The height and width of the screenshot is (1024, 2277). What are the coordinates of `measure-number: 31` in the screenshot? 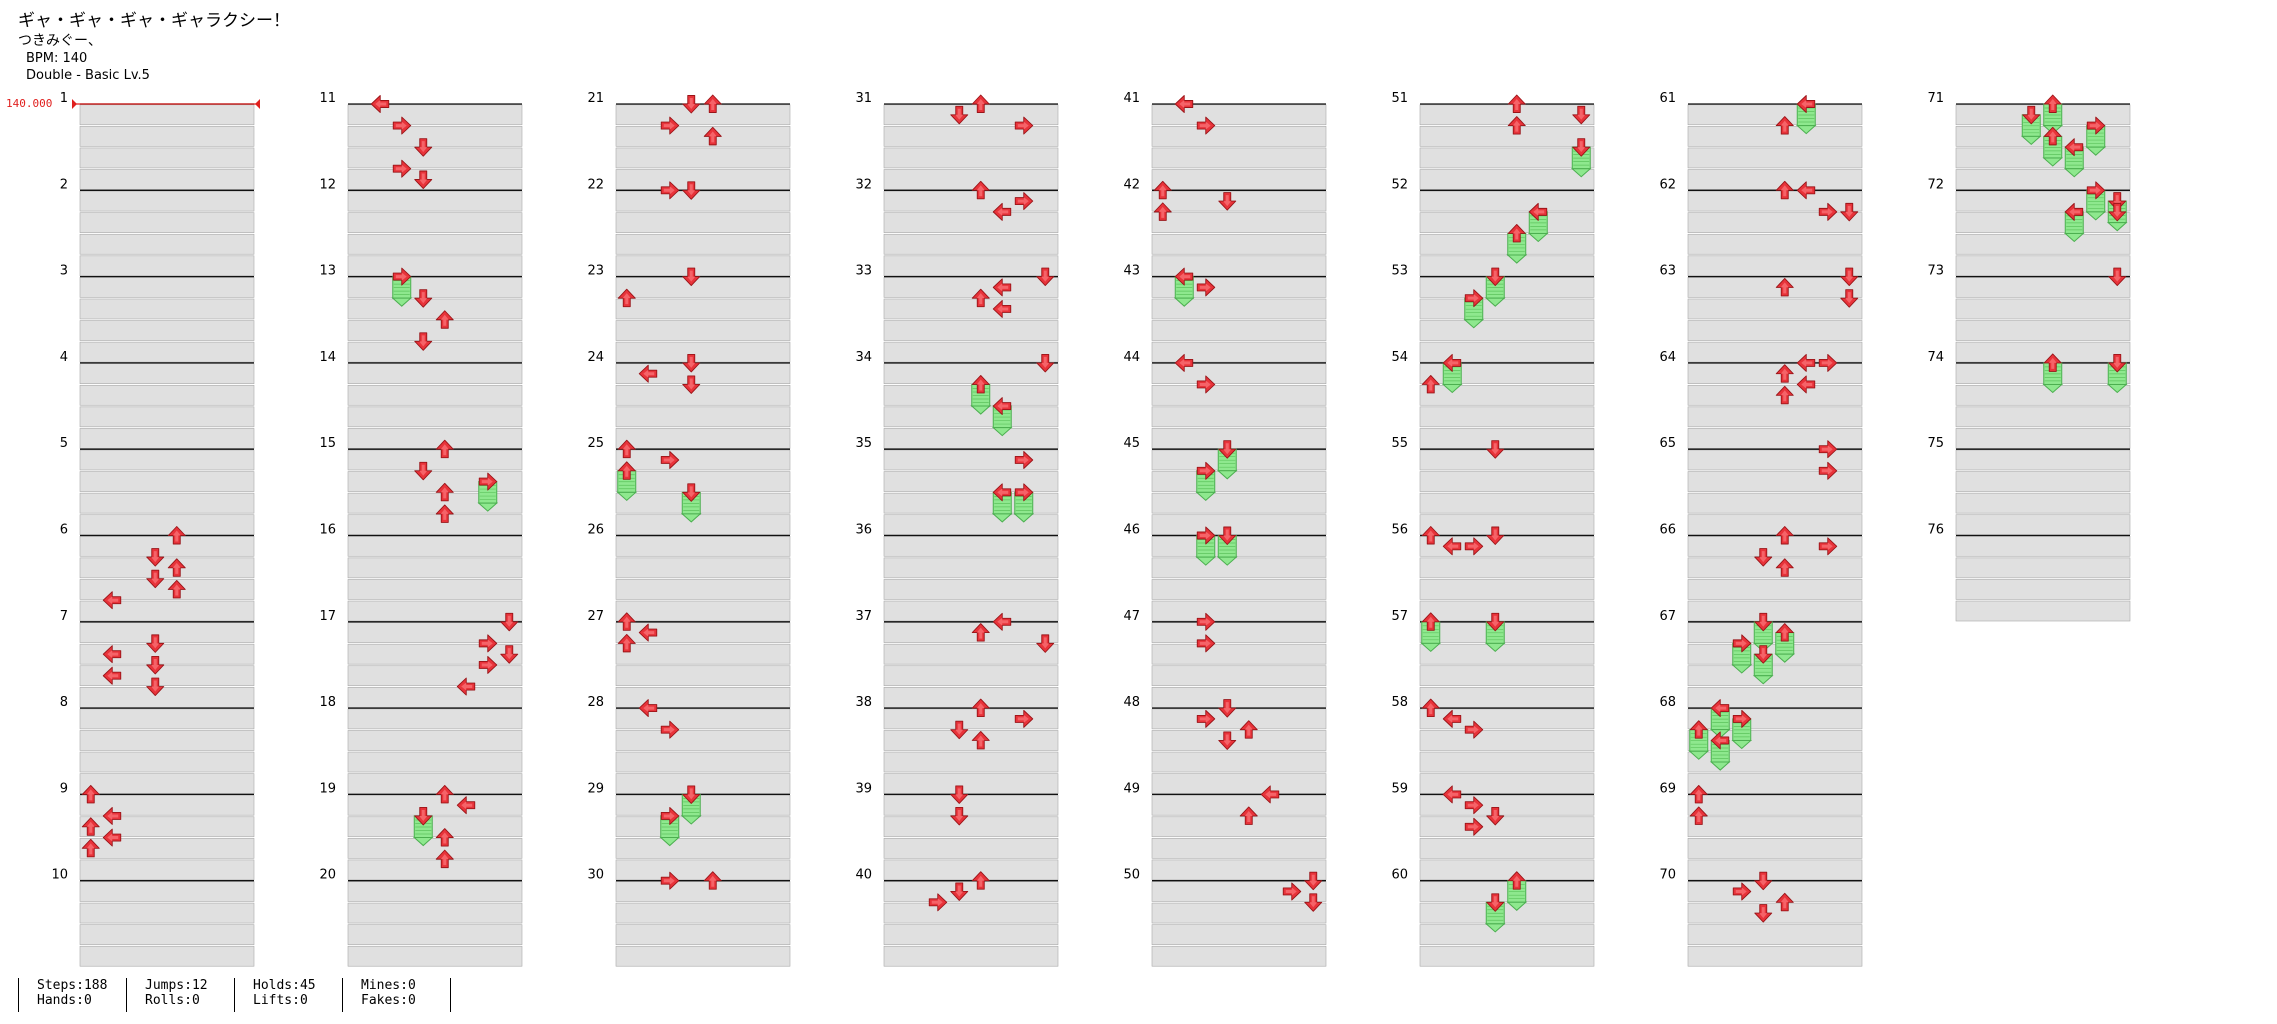 It's located at (863, 98).